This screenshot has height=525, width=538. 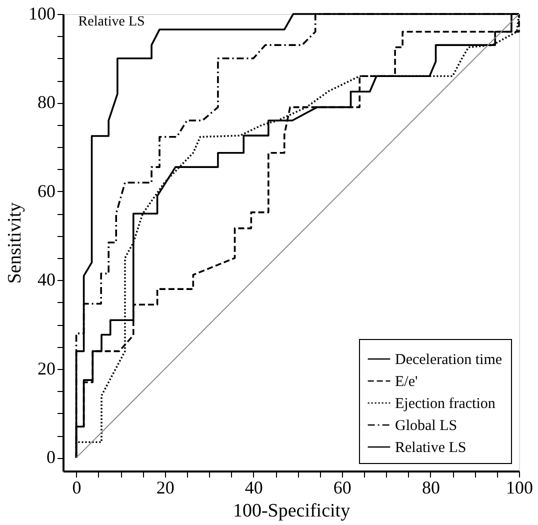 I want to click on x-tick-label: 20, so click(x=165, y=488).